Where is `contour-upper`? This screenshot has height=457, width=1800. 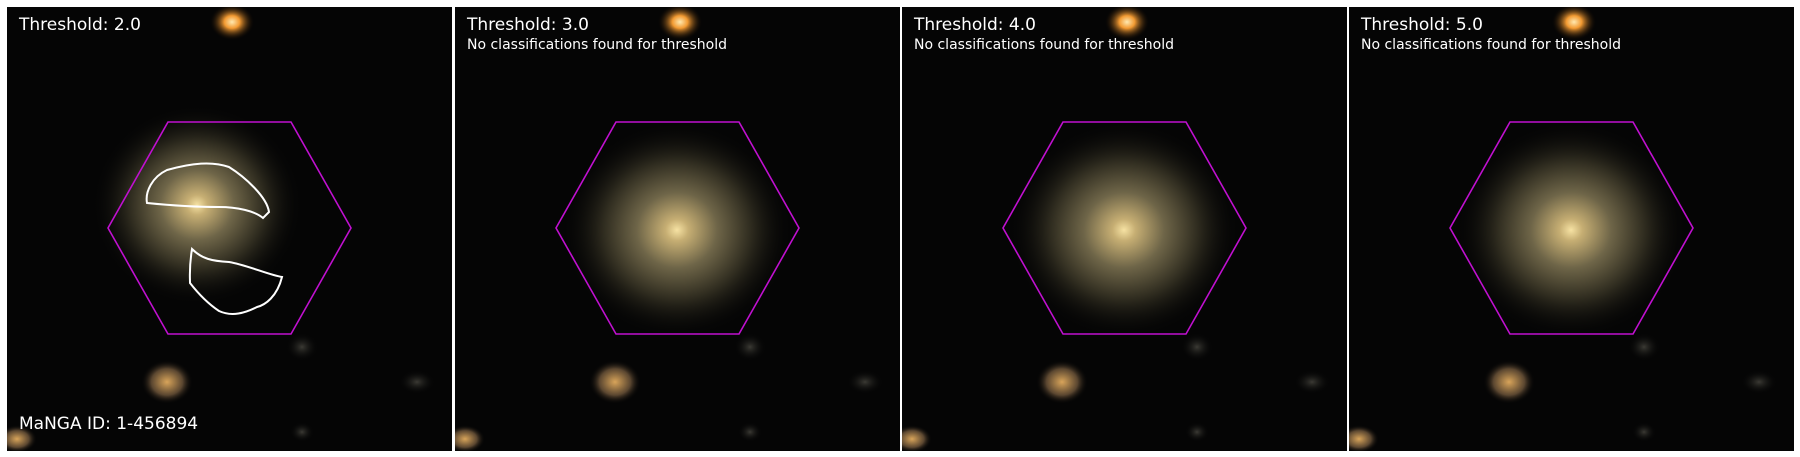 contour-upper is located at coordinates (208, 191).